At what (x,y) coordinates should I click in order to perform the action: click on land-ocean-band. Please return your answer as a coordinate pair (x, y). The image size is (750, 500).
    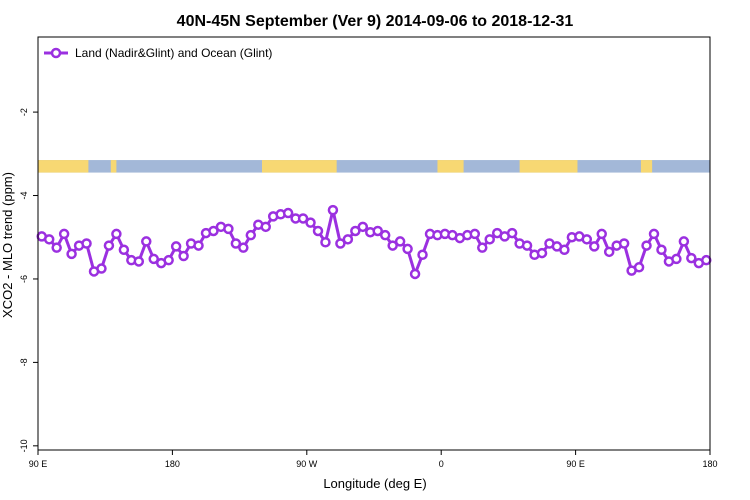
    Looking at the image, I should click on (374, 166).